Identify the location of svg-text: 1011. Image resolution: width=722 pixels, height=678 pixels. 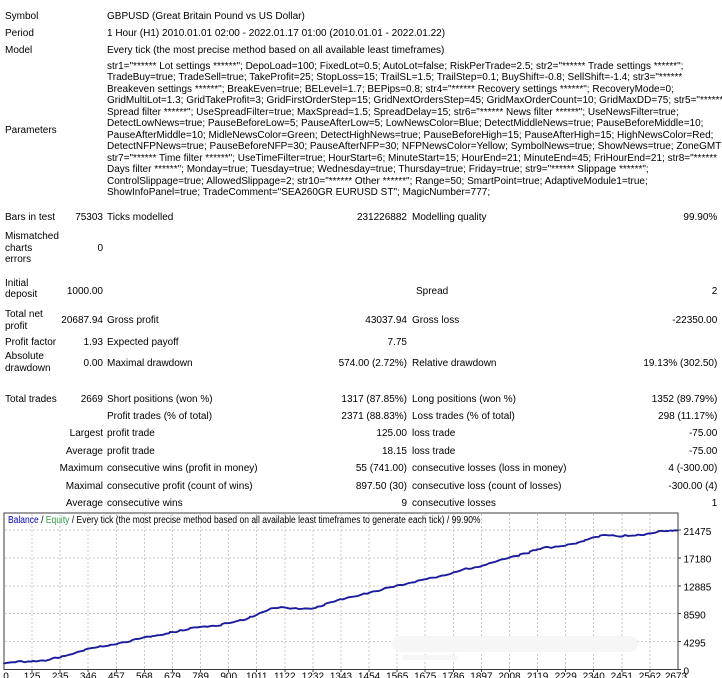
(257, 675).